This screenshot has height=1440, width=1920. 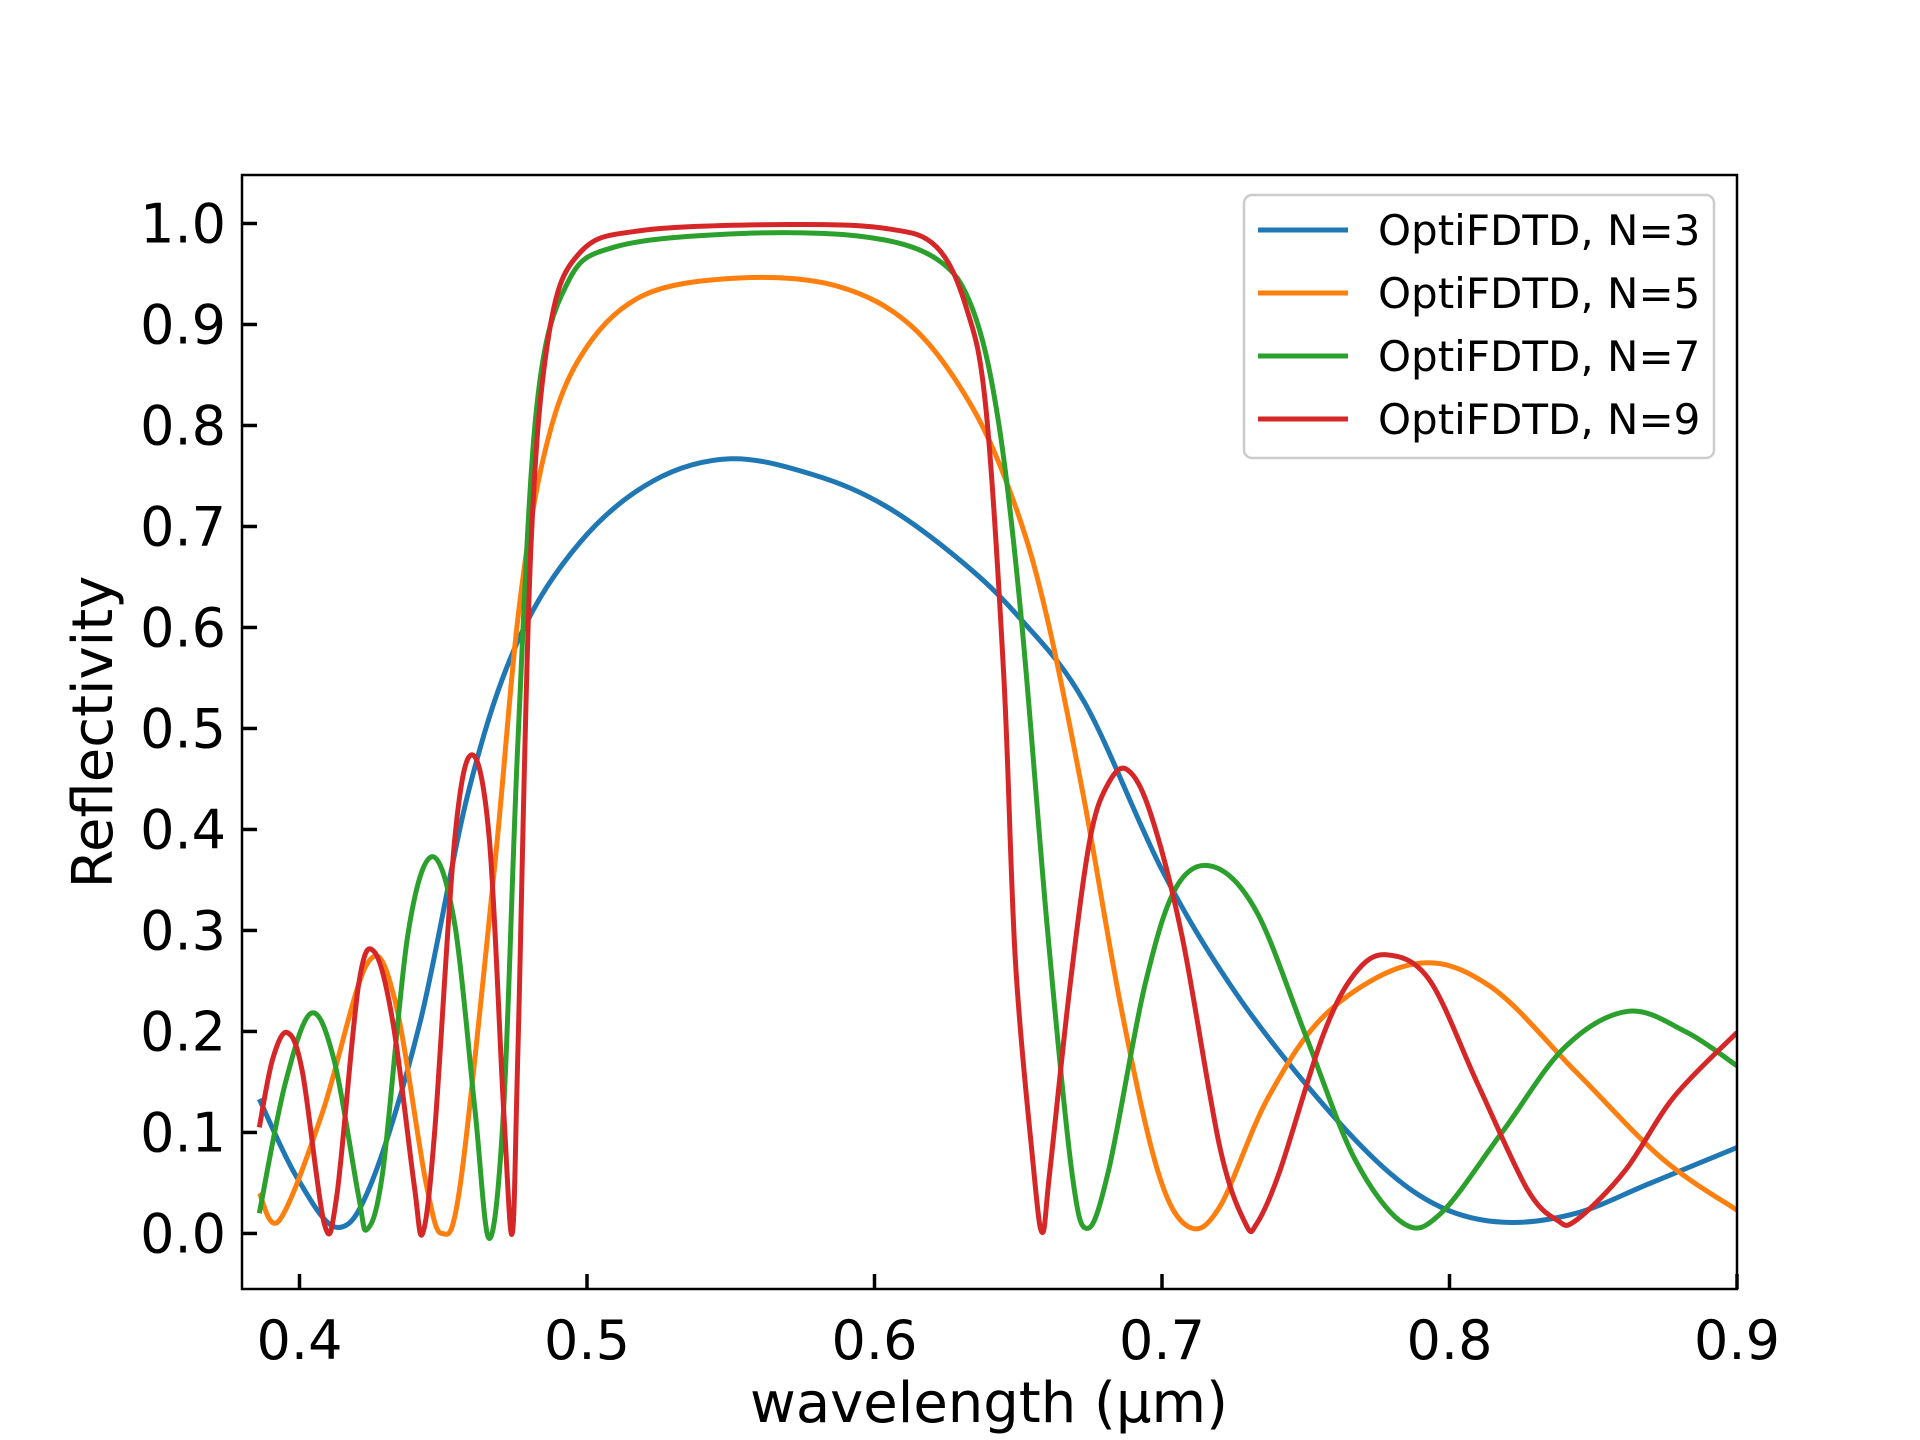 I want to click on y-tick-label: 0.9, so click(x=183, y=324).